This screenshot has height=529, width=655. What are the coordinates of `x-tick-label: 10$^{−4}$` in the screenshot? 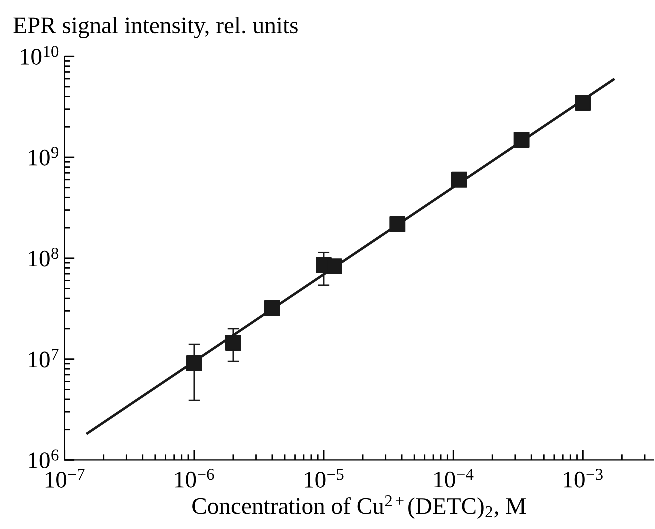 It's located at (454, 478).